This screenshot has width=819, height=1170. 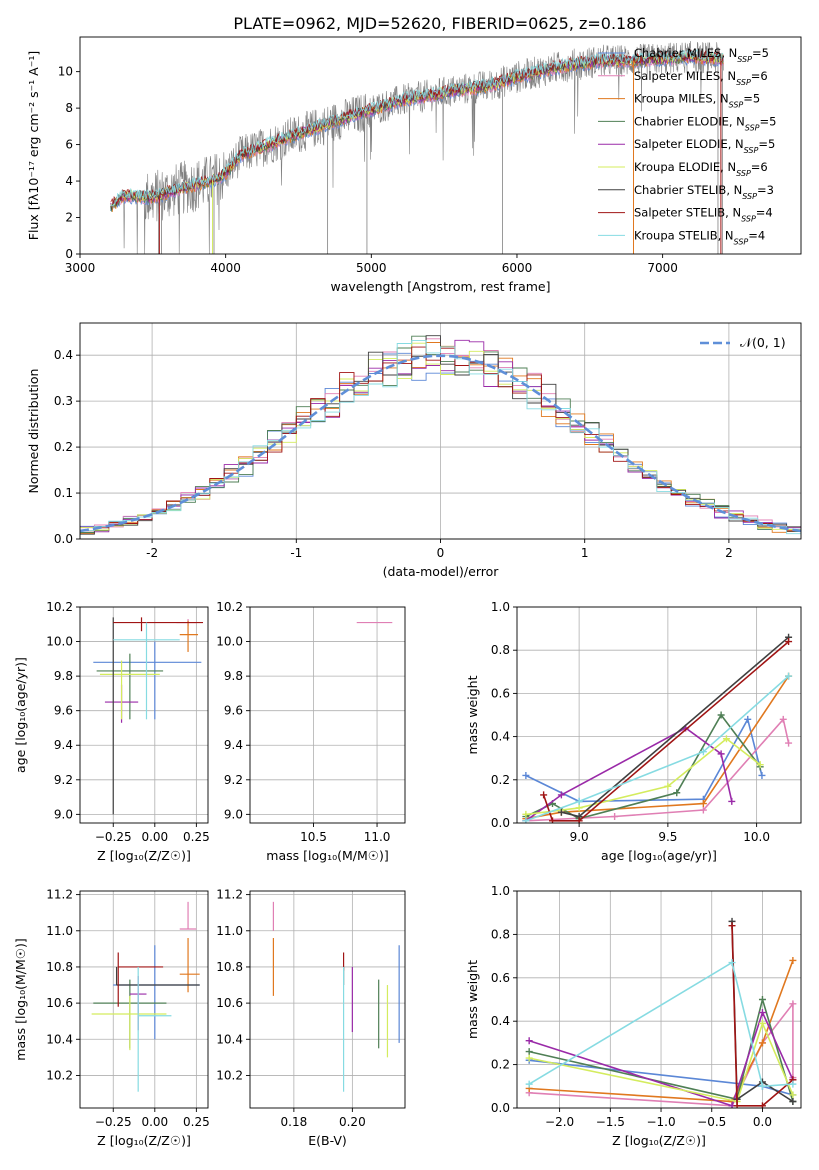 I want to click on weight_vs_Z-xlabel: Z [log₁₀(Z/Z☉)], so click(x=659, y=1140).